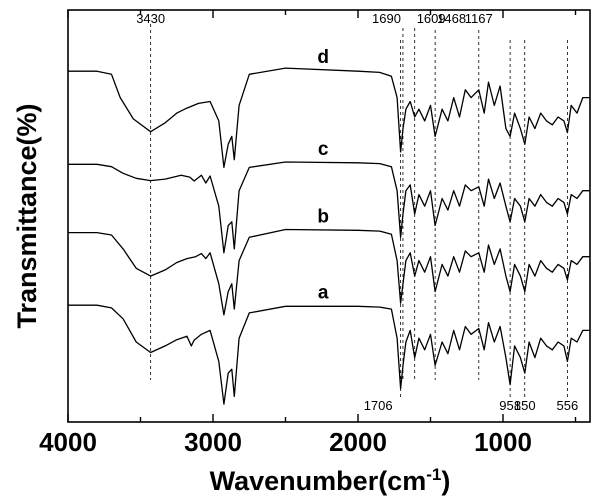 This screenshot has width=594, height=500. Describe the element at coordinates (451, 18) in the screenshot. I see `peak-label-1468: 1468` at that location.